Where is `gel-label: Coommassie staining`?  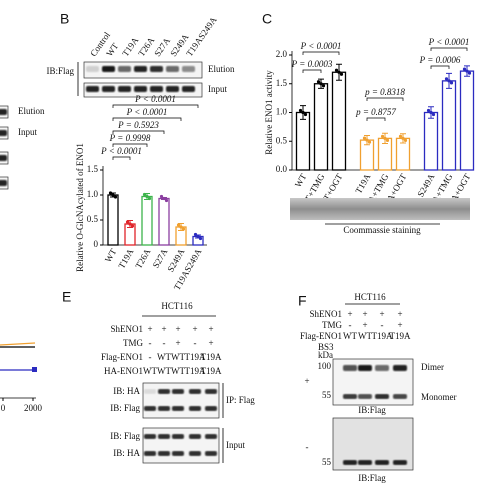 gel-label: Coommassie staining is located at coordinates (382, 230).